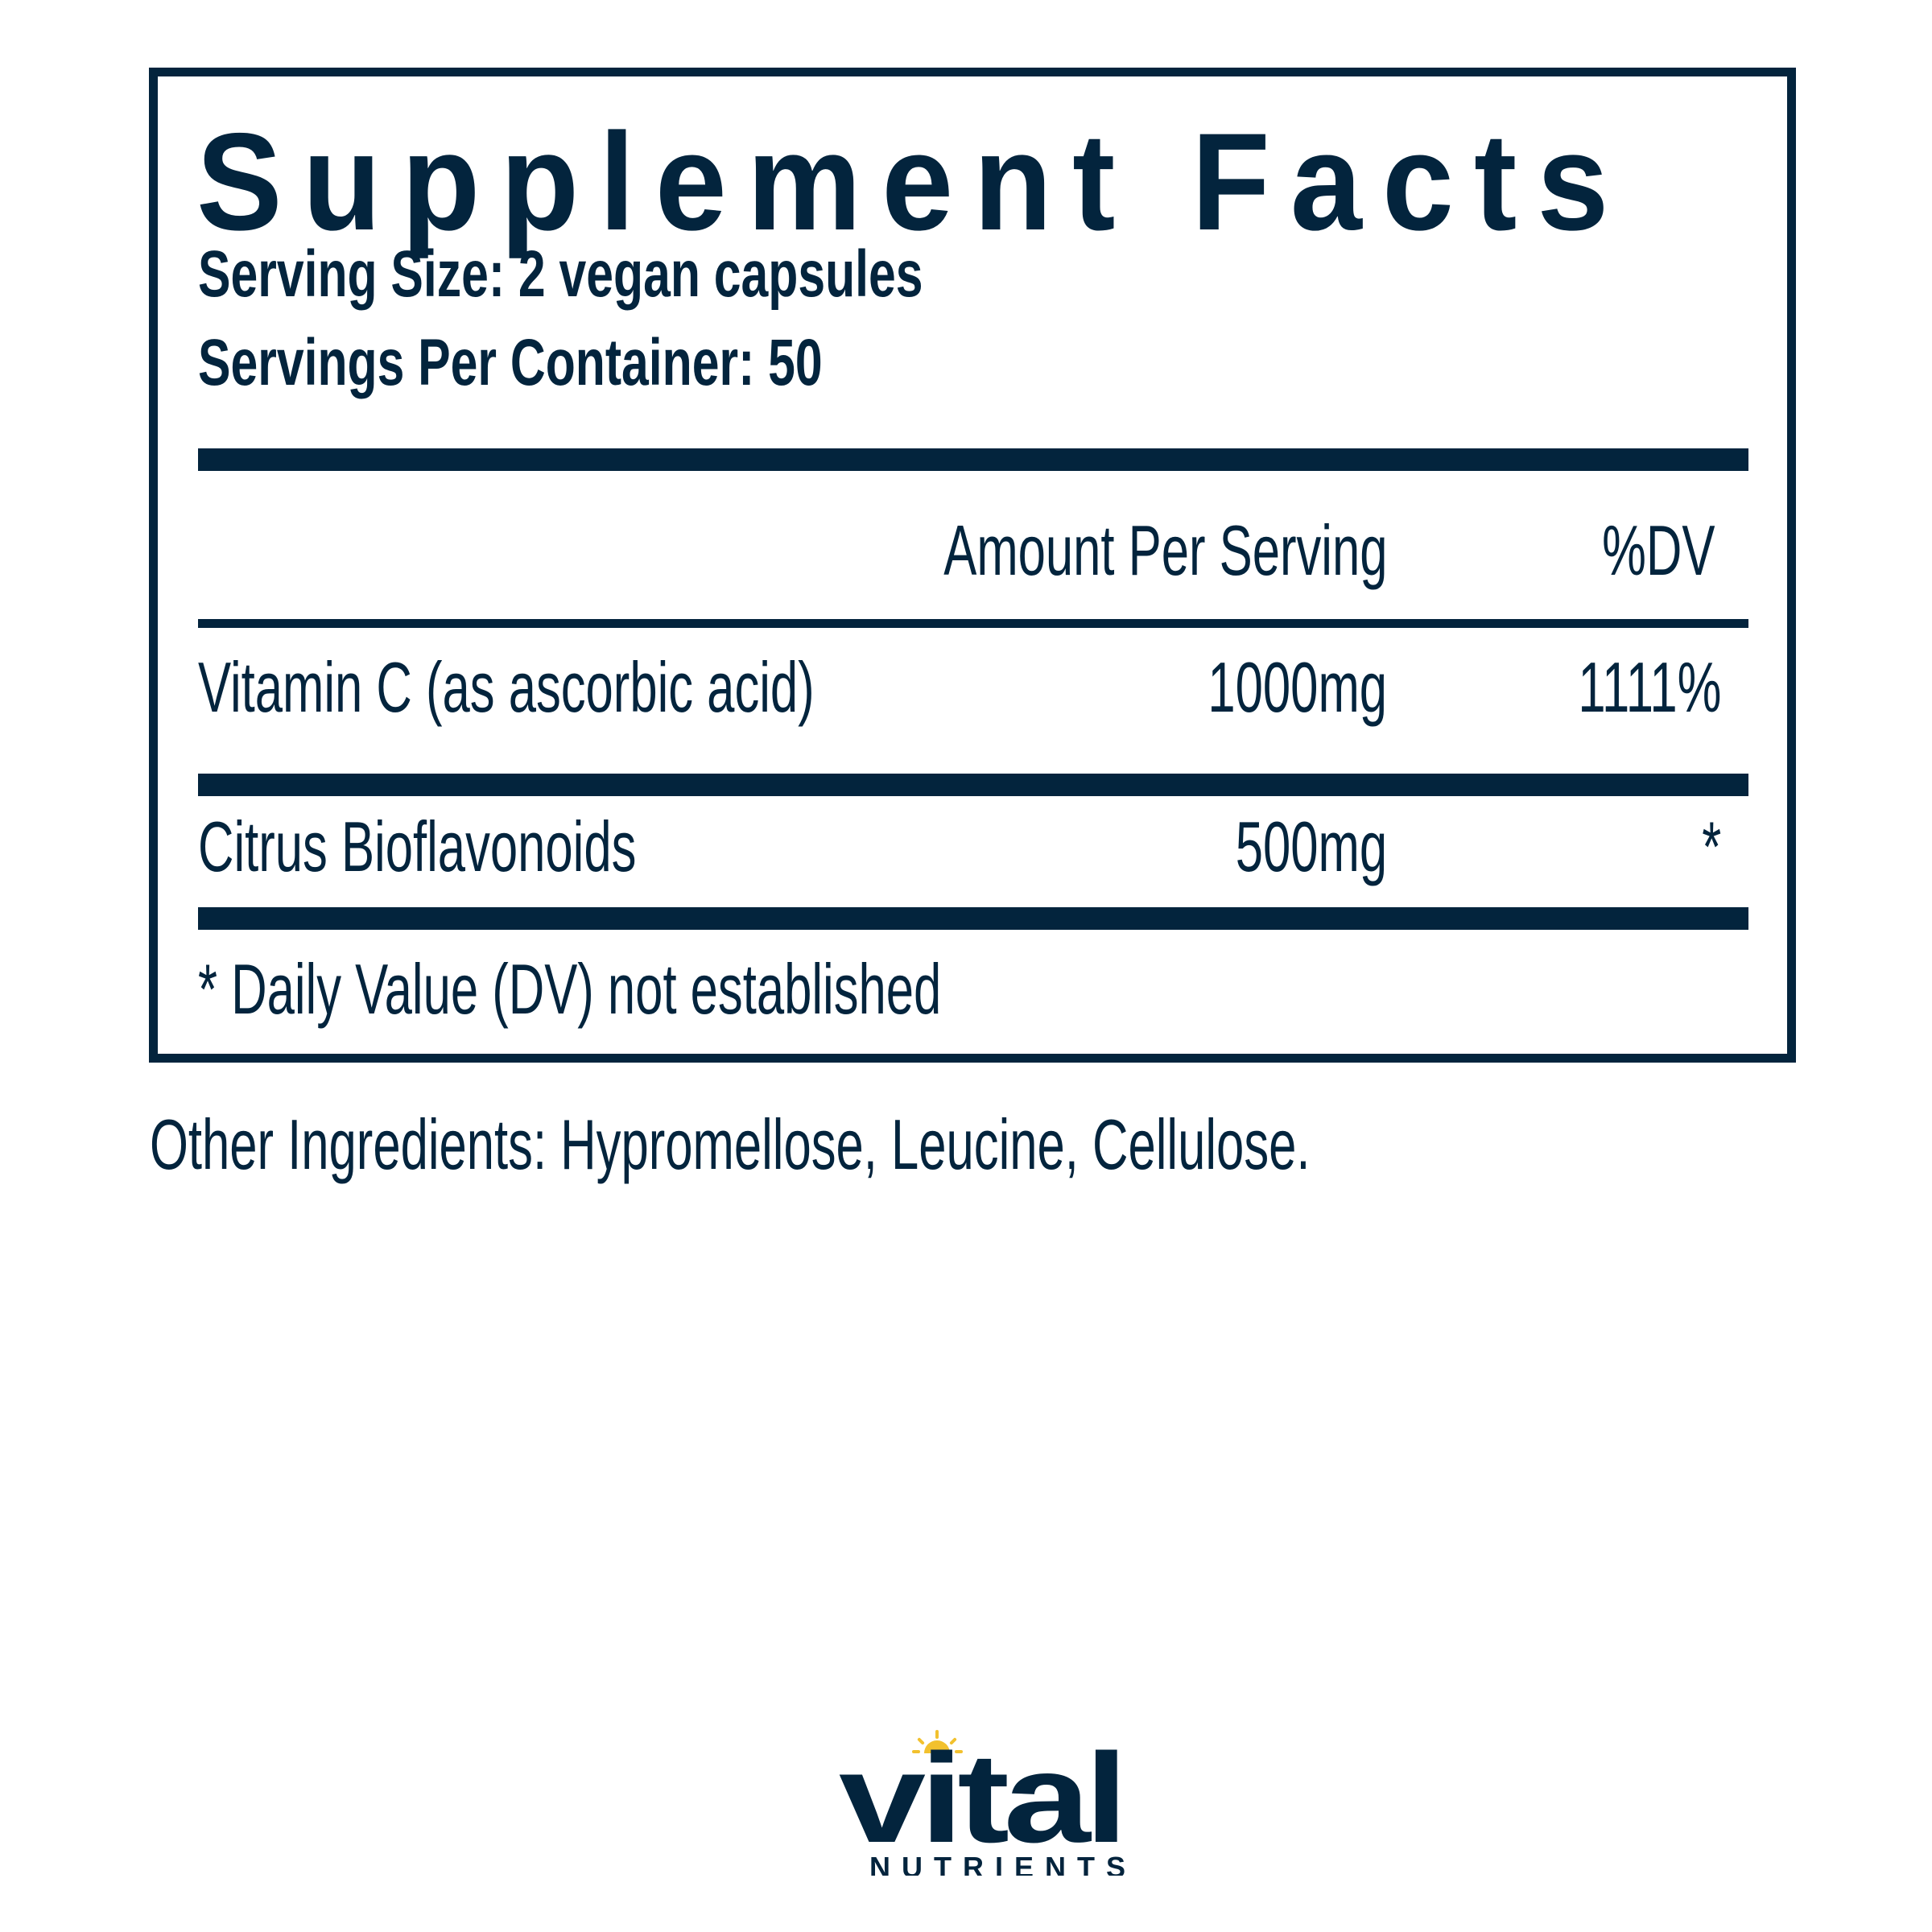  Describe the element at coordinates (510, 362) in the screenshot. I see `servings-per-container: Servings Per Container: 50` at that location.